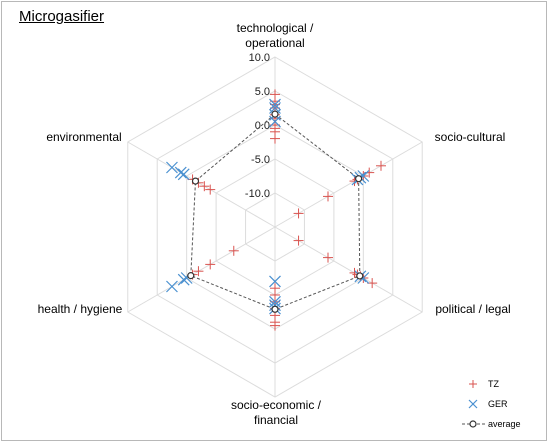 The height and width of the screenshot is (443, 550). I want to click on tick-labels: 10.0 5.0 0.0 -5.0 -10.0, so click(257, 126).